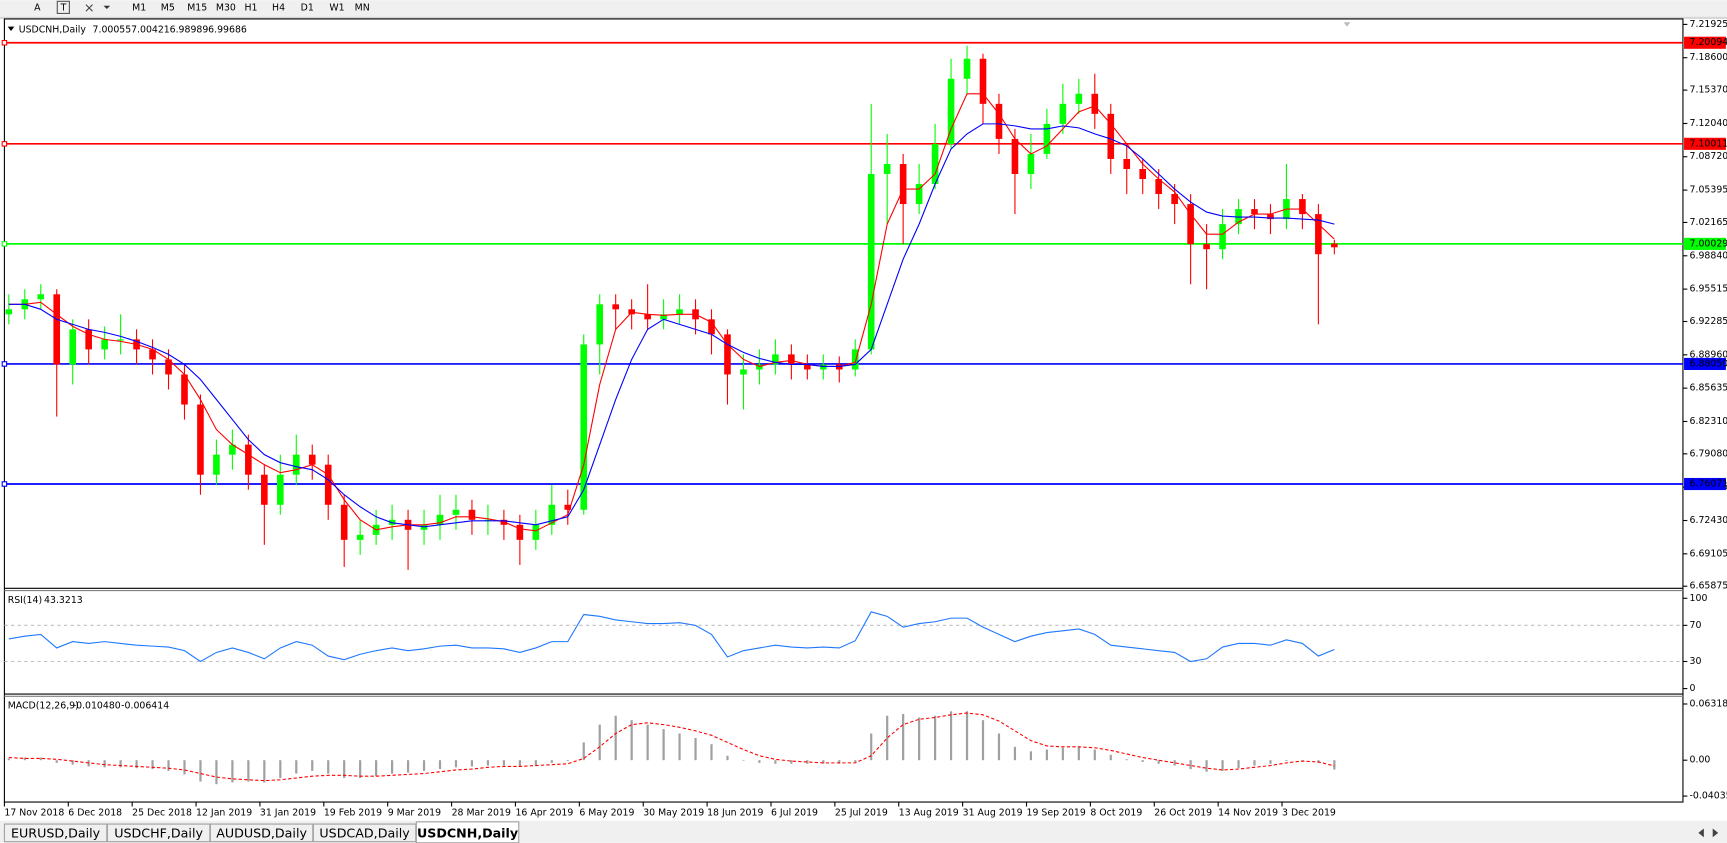 The image size is (1727, 843). Describe the element at coordinates (1708, 123) in the screenshot. I see `y-tick-label: 7.12040` at that location.